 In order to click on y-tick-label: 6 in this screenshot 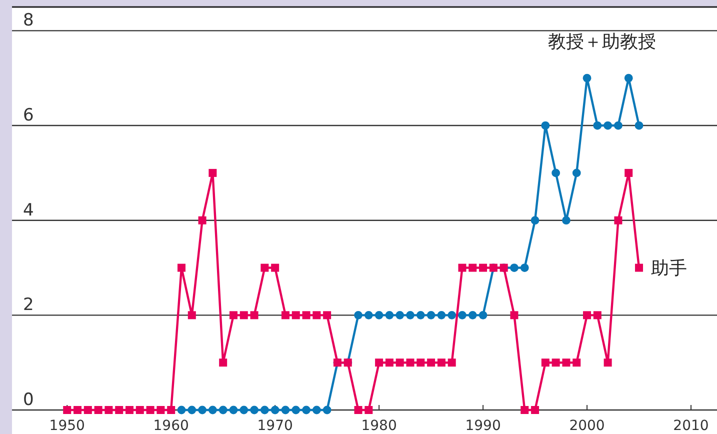, I will do `click(28, 116)`.